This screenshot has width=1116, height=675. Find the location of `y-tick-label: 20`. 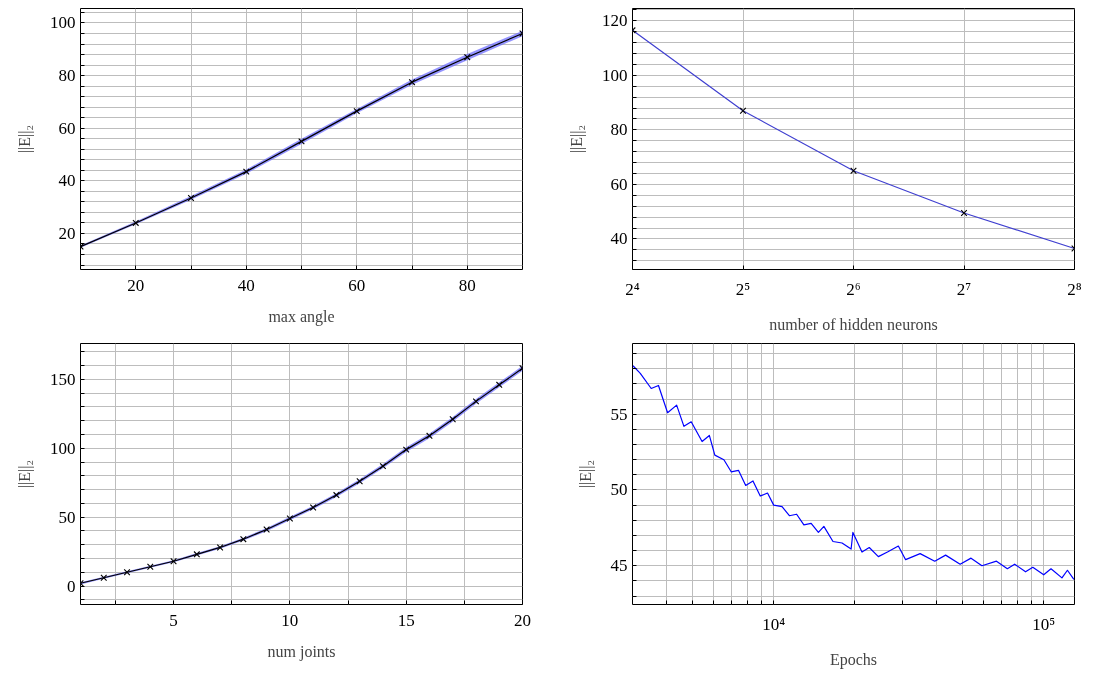

y-tick-label: 20 is located at coordinates (67, 233).